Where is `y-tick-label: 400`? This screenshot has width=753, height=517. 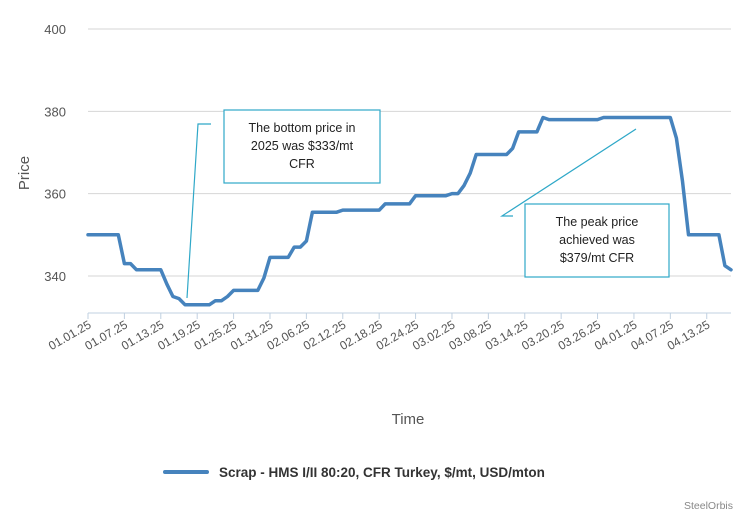
y-tick-label: 400 is located at coordinates (55, 29).